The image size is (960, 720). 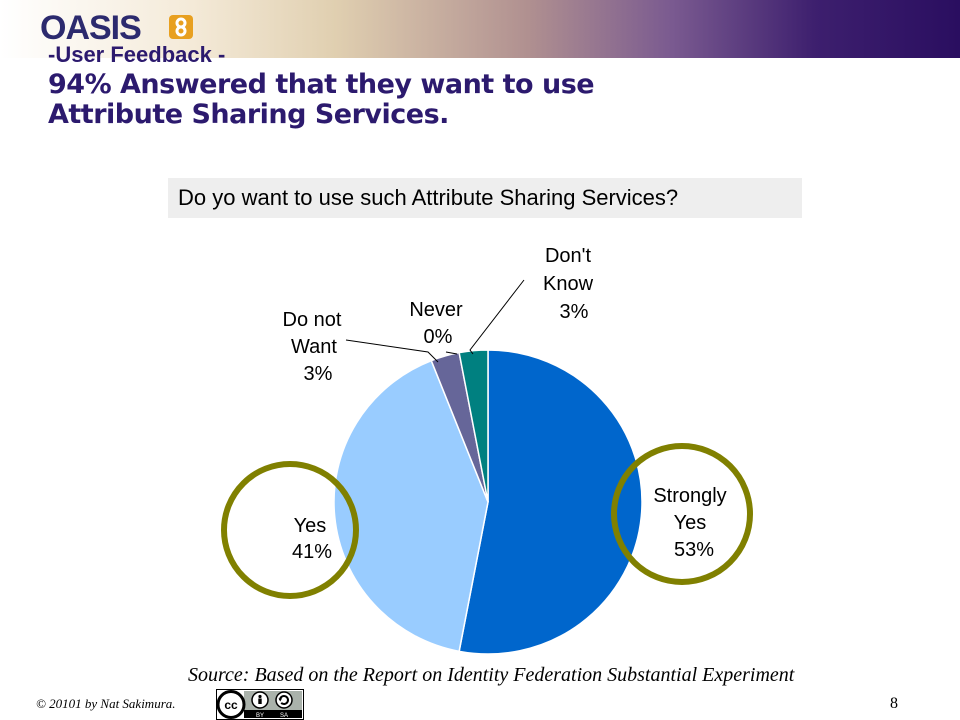 I want to click on leader-line-never, so click(x=451, y=353).